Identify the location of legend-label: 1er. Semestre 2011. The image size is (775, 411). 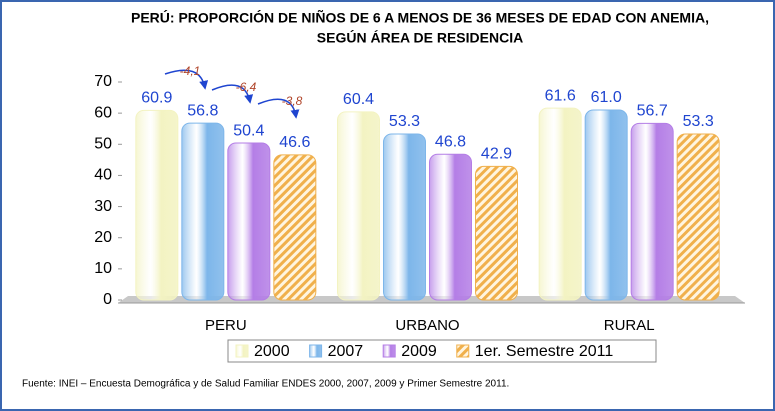
(544, 351).